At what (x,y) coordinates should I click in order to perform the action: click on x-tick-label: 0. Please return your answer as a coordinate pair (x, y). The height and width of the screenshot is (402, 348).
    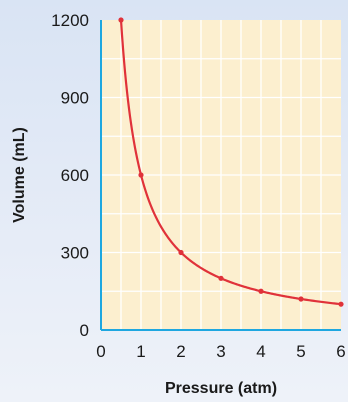
    Looking at the image, I should click on (100, 351).